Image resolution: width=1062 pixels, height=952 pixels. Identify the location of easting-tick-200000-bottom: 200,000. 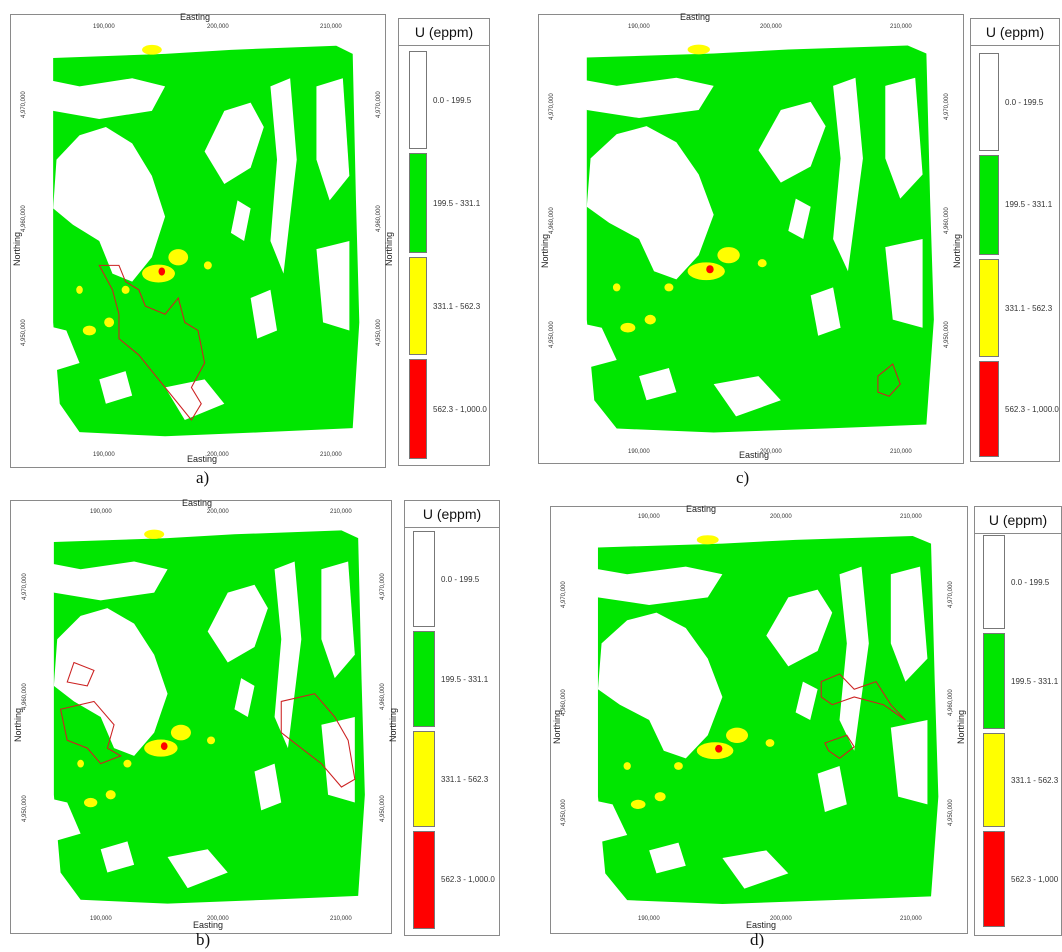
(218, 455).